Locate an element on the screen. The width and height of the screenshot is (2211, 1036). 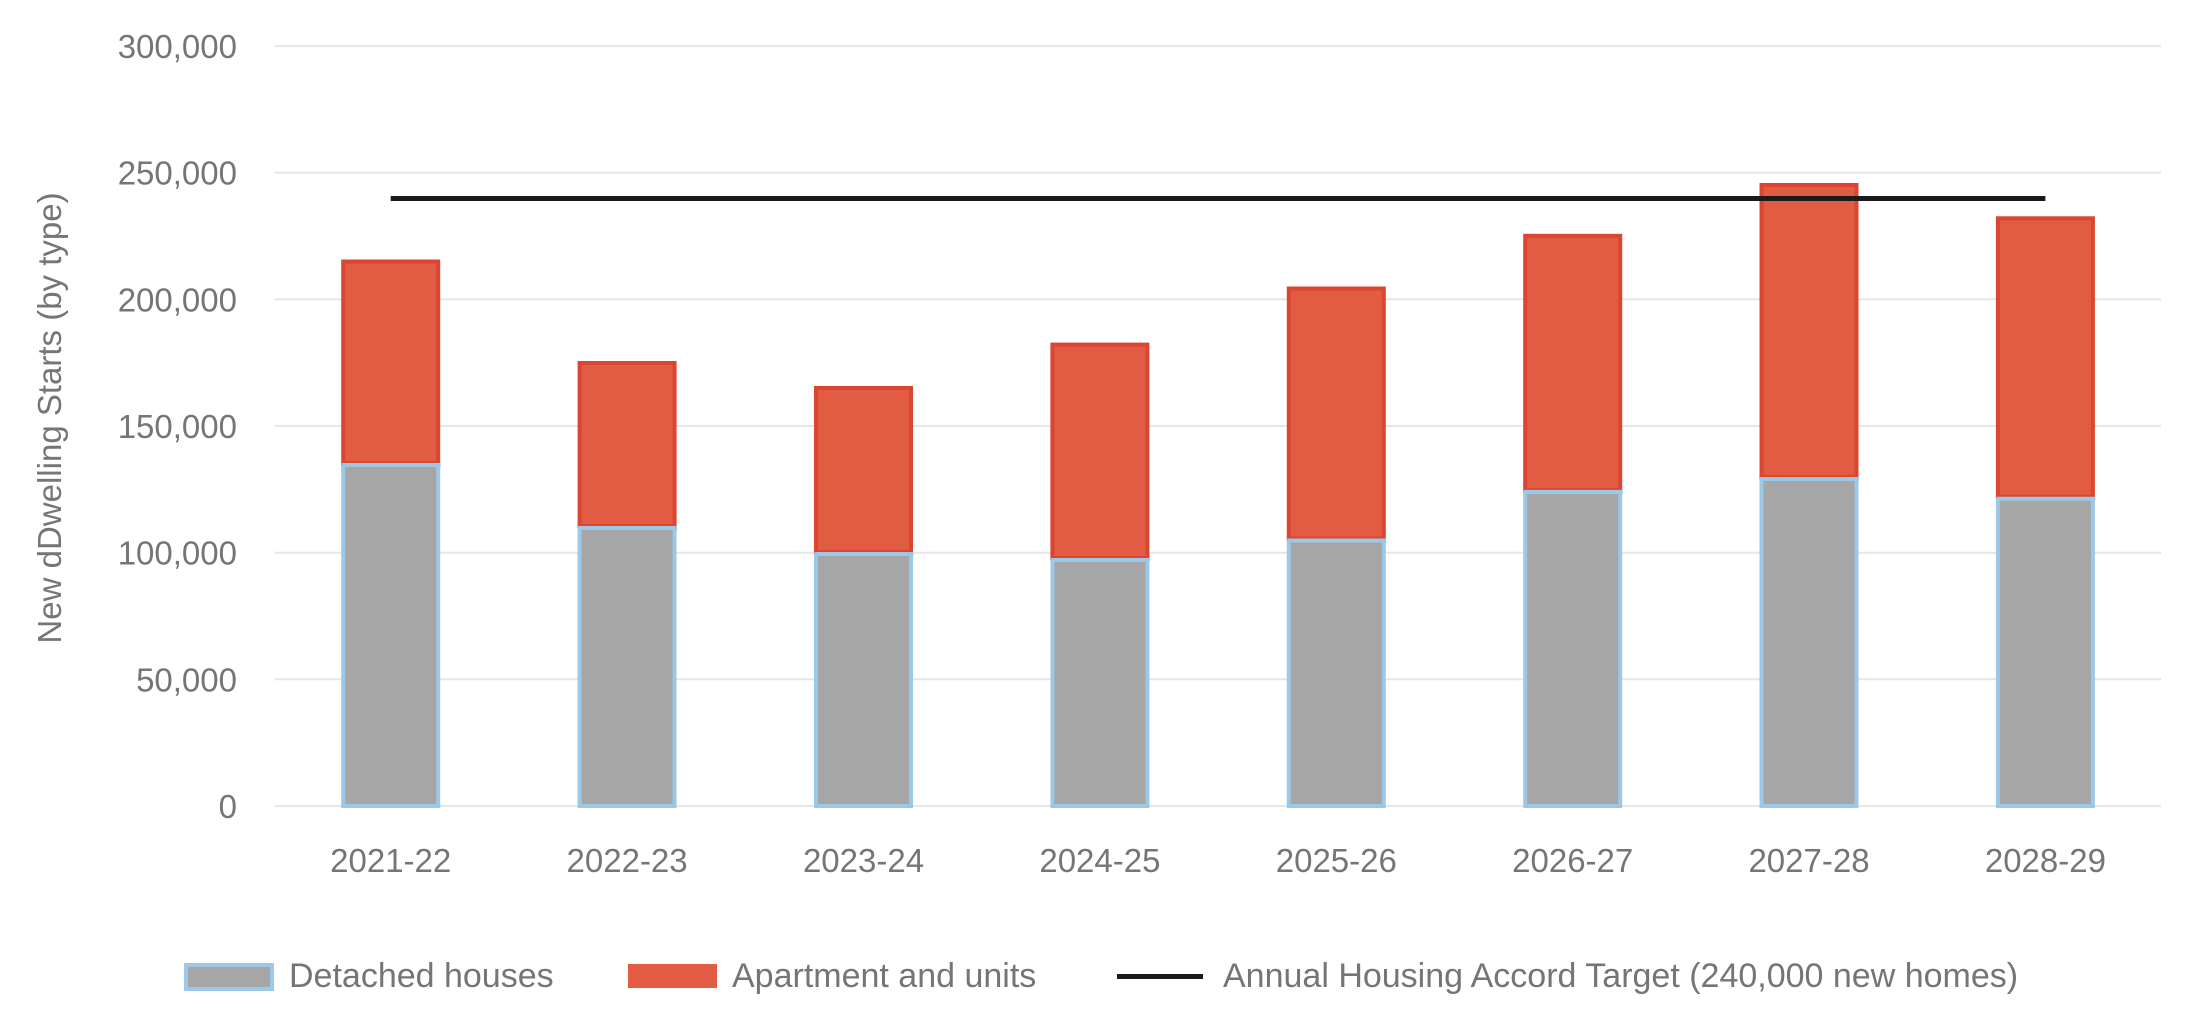
svg-text: 2026-27 is located at coordinates (1572, 860).